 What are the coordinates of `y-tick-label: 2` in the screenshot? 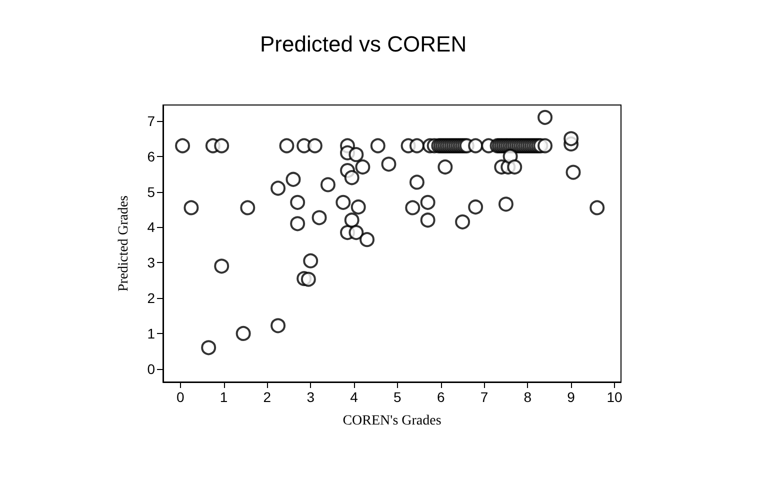 It's located at (151, 298).